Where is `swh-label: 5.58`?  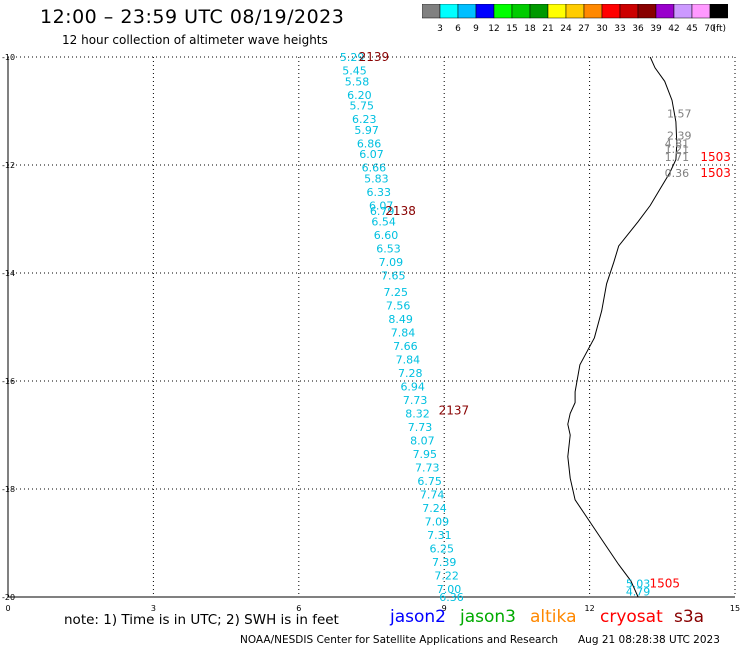
swh-label: 5.58 is located at coordinates (357, 81).